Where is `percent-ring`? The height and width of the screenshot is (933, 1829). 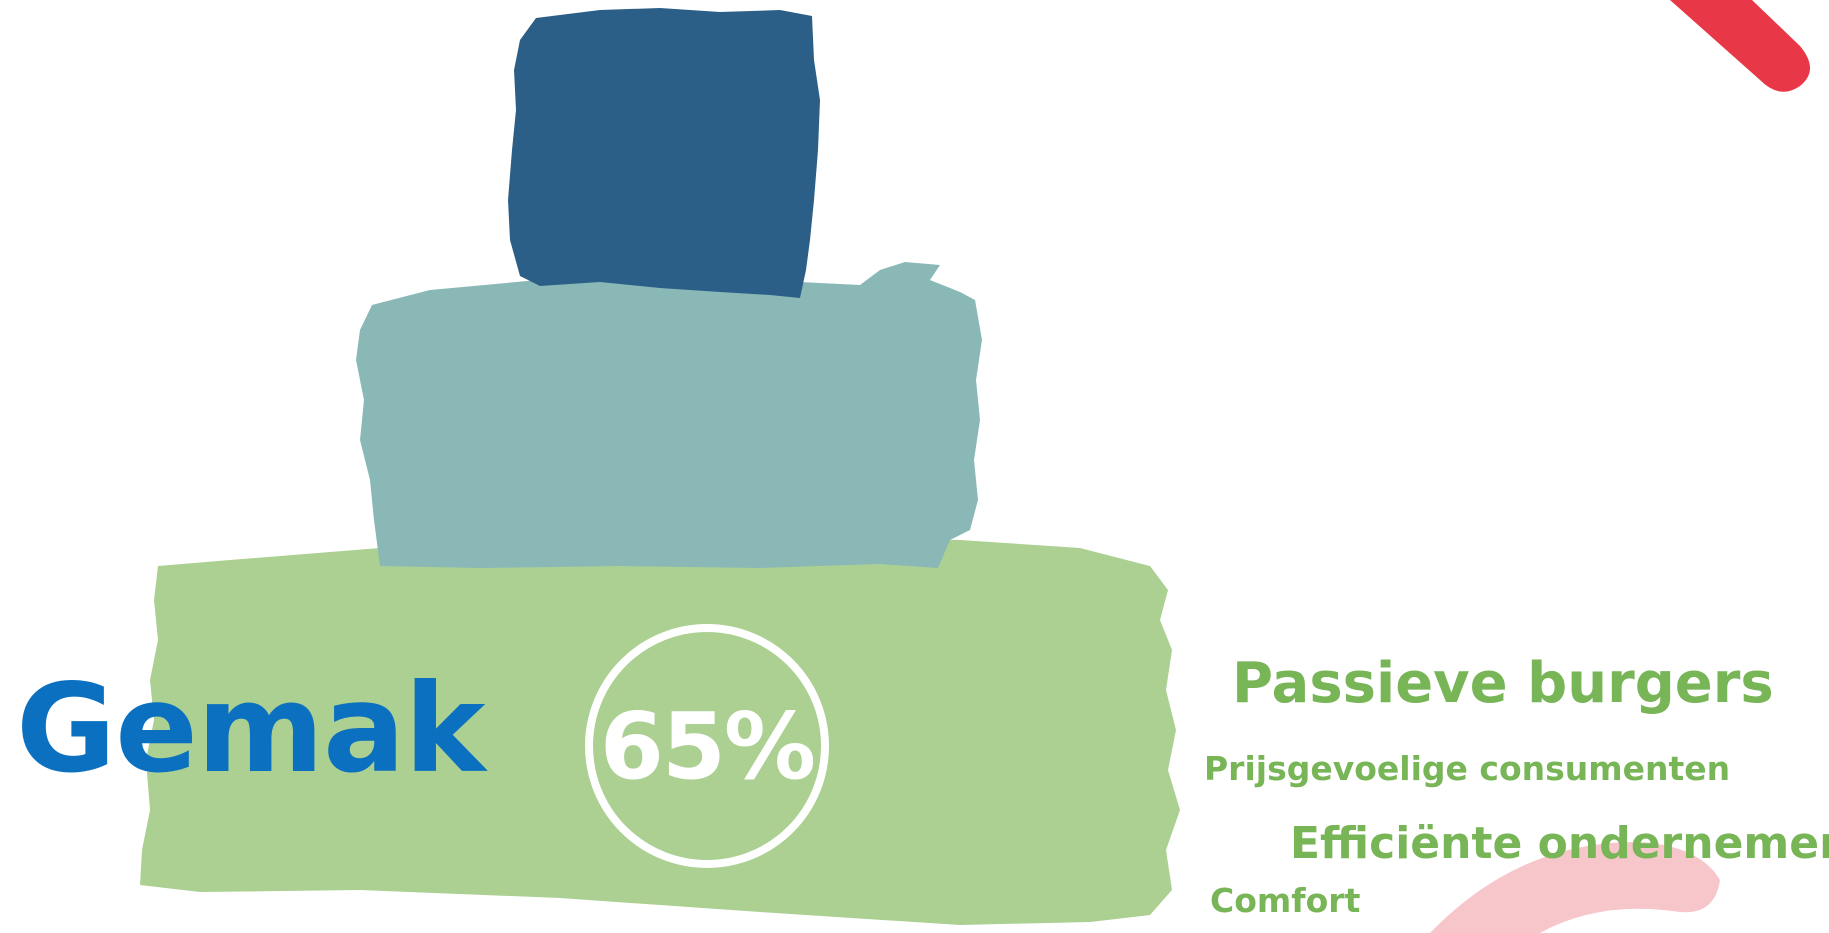 percent-ring is located at coordinates (707, 746).